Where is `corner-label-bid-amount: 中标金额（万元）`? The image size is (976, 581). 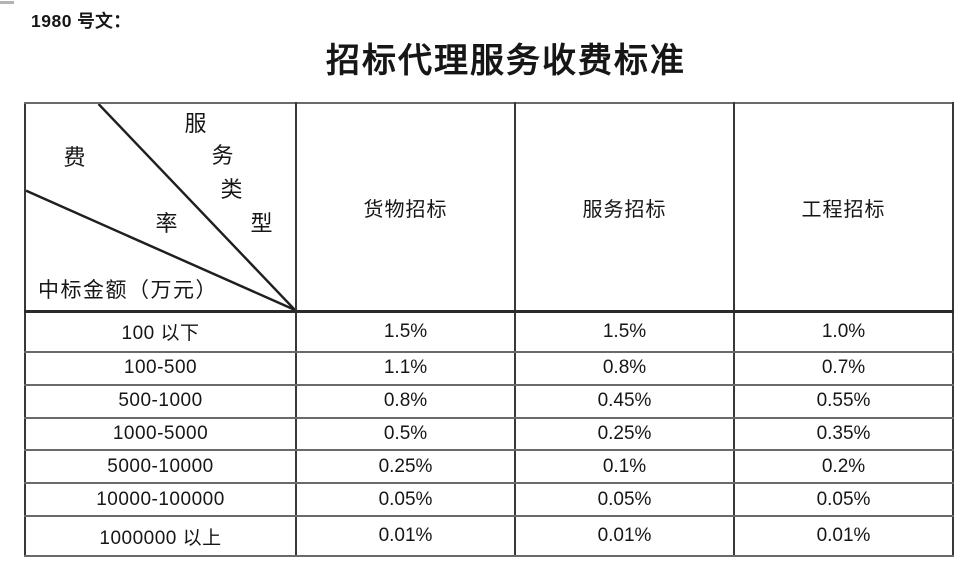 corner-label-bid-amount: 中标金额（万元） is located at coordinates (128, 290).